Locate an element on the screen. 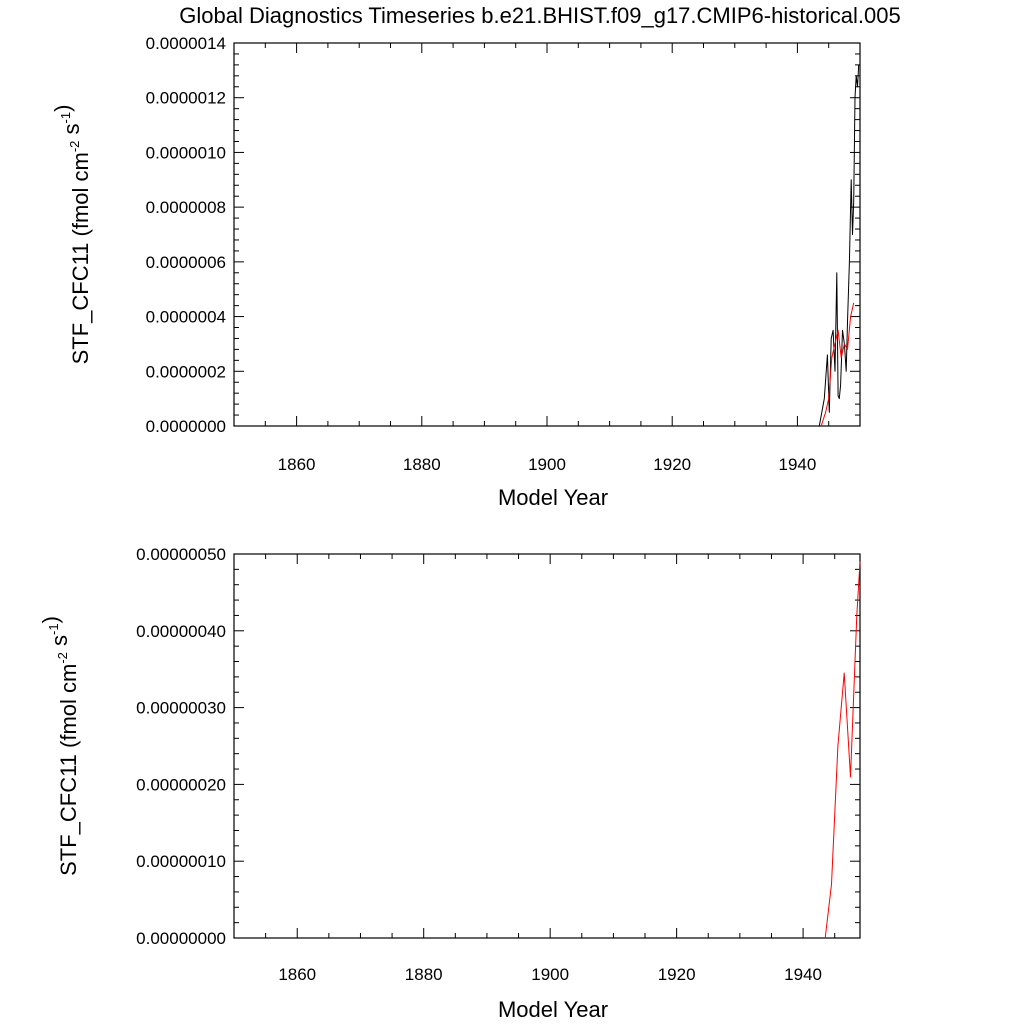  y-tick-label: 0.0000000 is located at coordinates (186, 426).